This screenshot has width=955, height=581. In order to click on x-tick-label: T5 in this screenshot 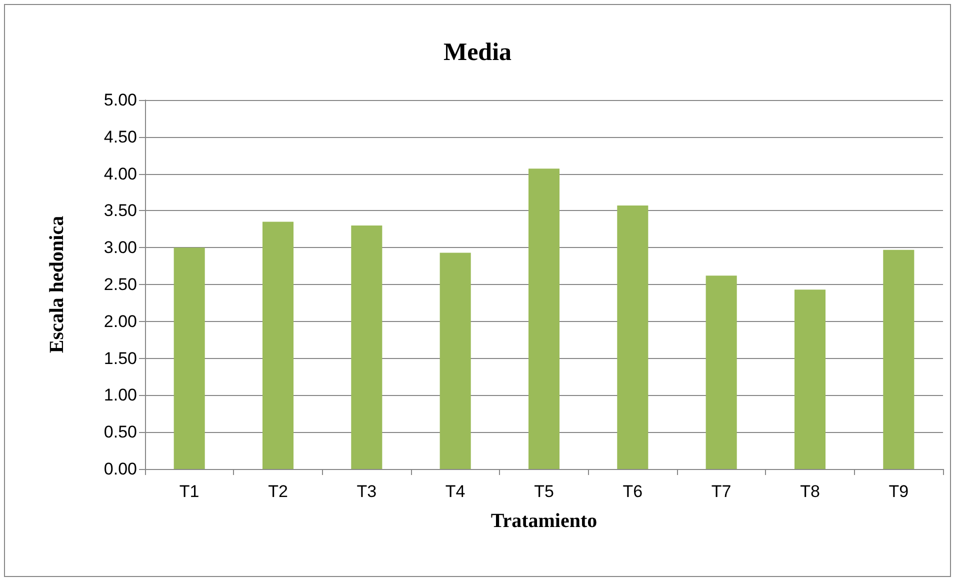, I will do `click(544, 491)`.